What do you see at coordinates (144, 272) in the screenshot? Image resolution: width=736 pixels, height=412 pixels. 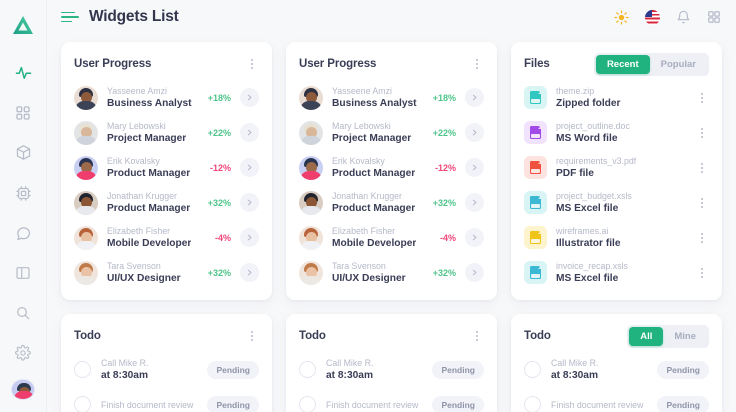 I see `user-info: Tara Svenson UI/UX Designer` at bounding box center [144, 272].